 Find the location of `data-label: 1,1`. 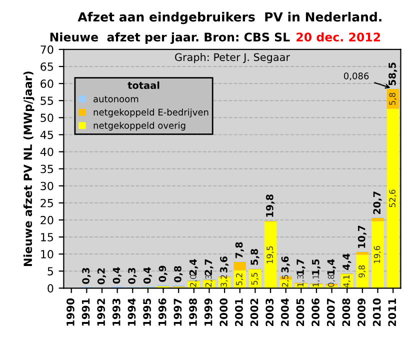

data-label: 1,1 is located at coordinates (316, 280).